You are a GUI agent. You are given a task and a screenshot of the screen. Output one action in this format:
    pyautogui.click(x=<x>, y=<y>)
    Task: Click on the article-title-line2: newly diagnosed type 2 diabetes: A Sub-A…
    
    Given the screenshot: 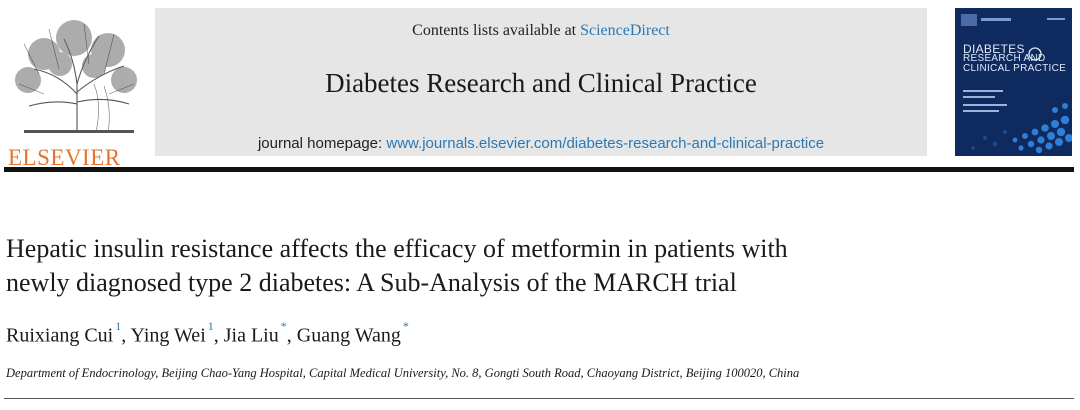 What is the action you would take?
    pyautogui.click(x=371, y=282)
    